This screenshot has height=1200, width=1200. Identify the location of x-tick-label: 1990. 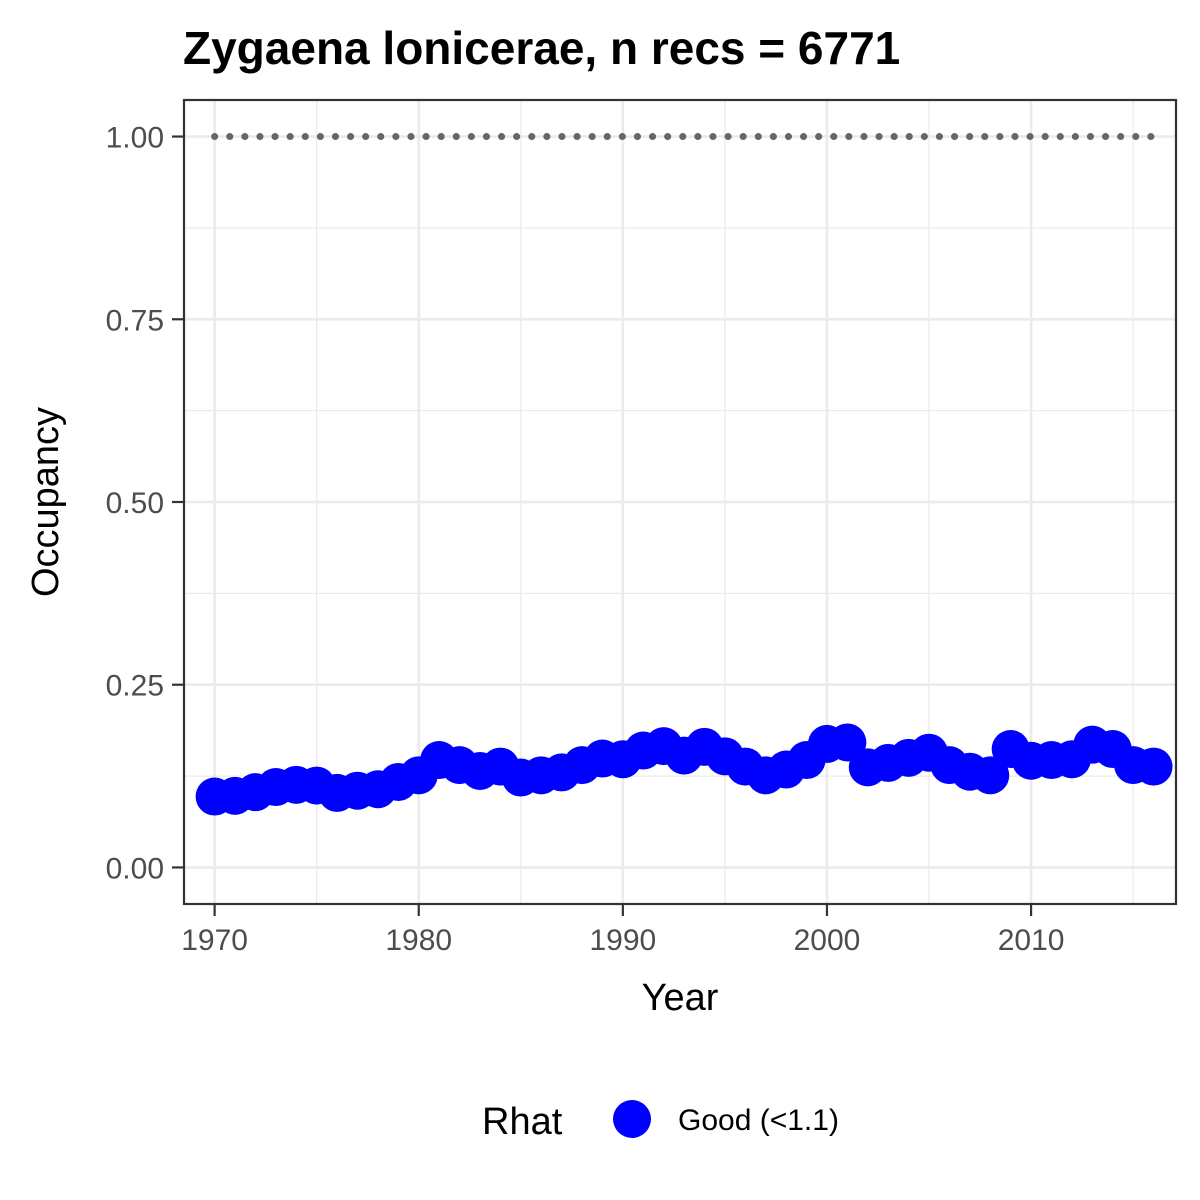
(622, 940).